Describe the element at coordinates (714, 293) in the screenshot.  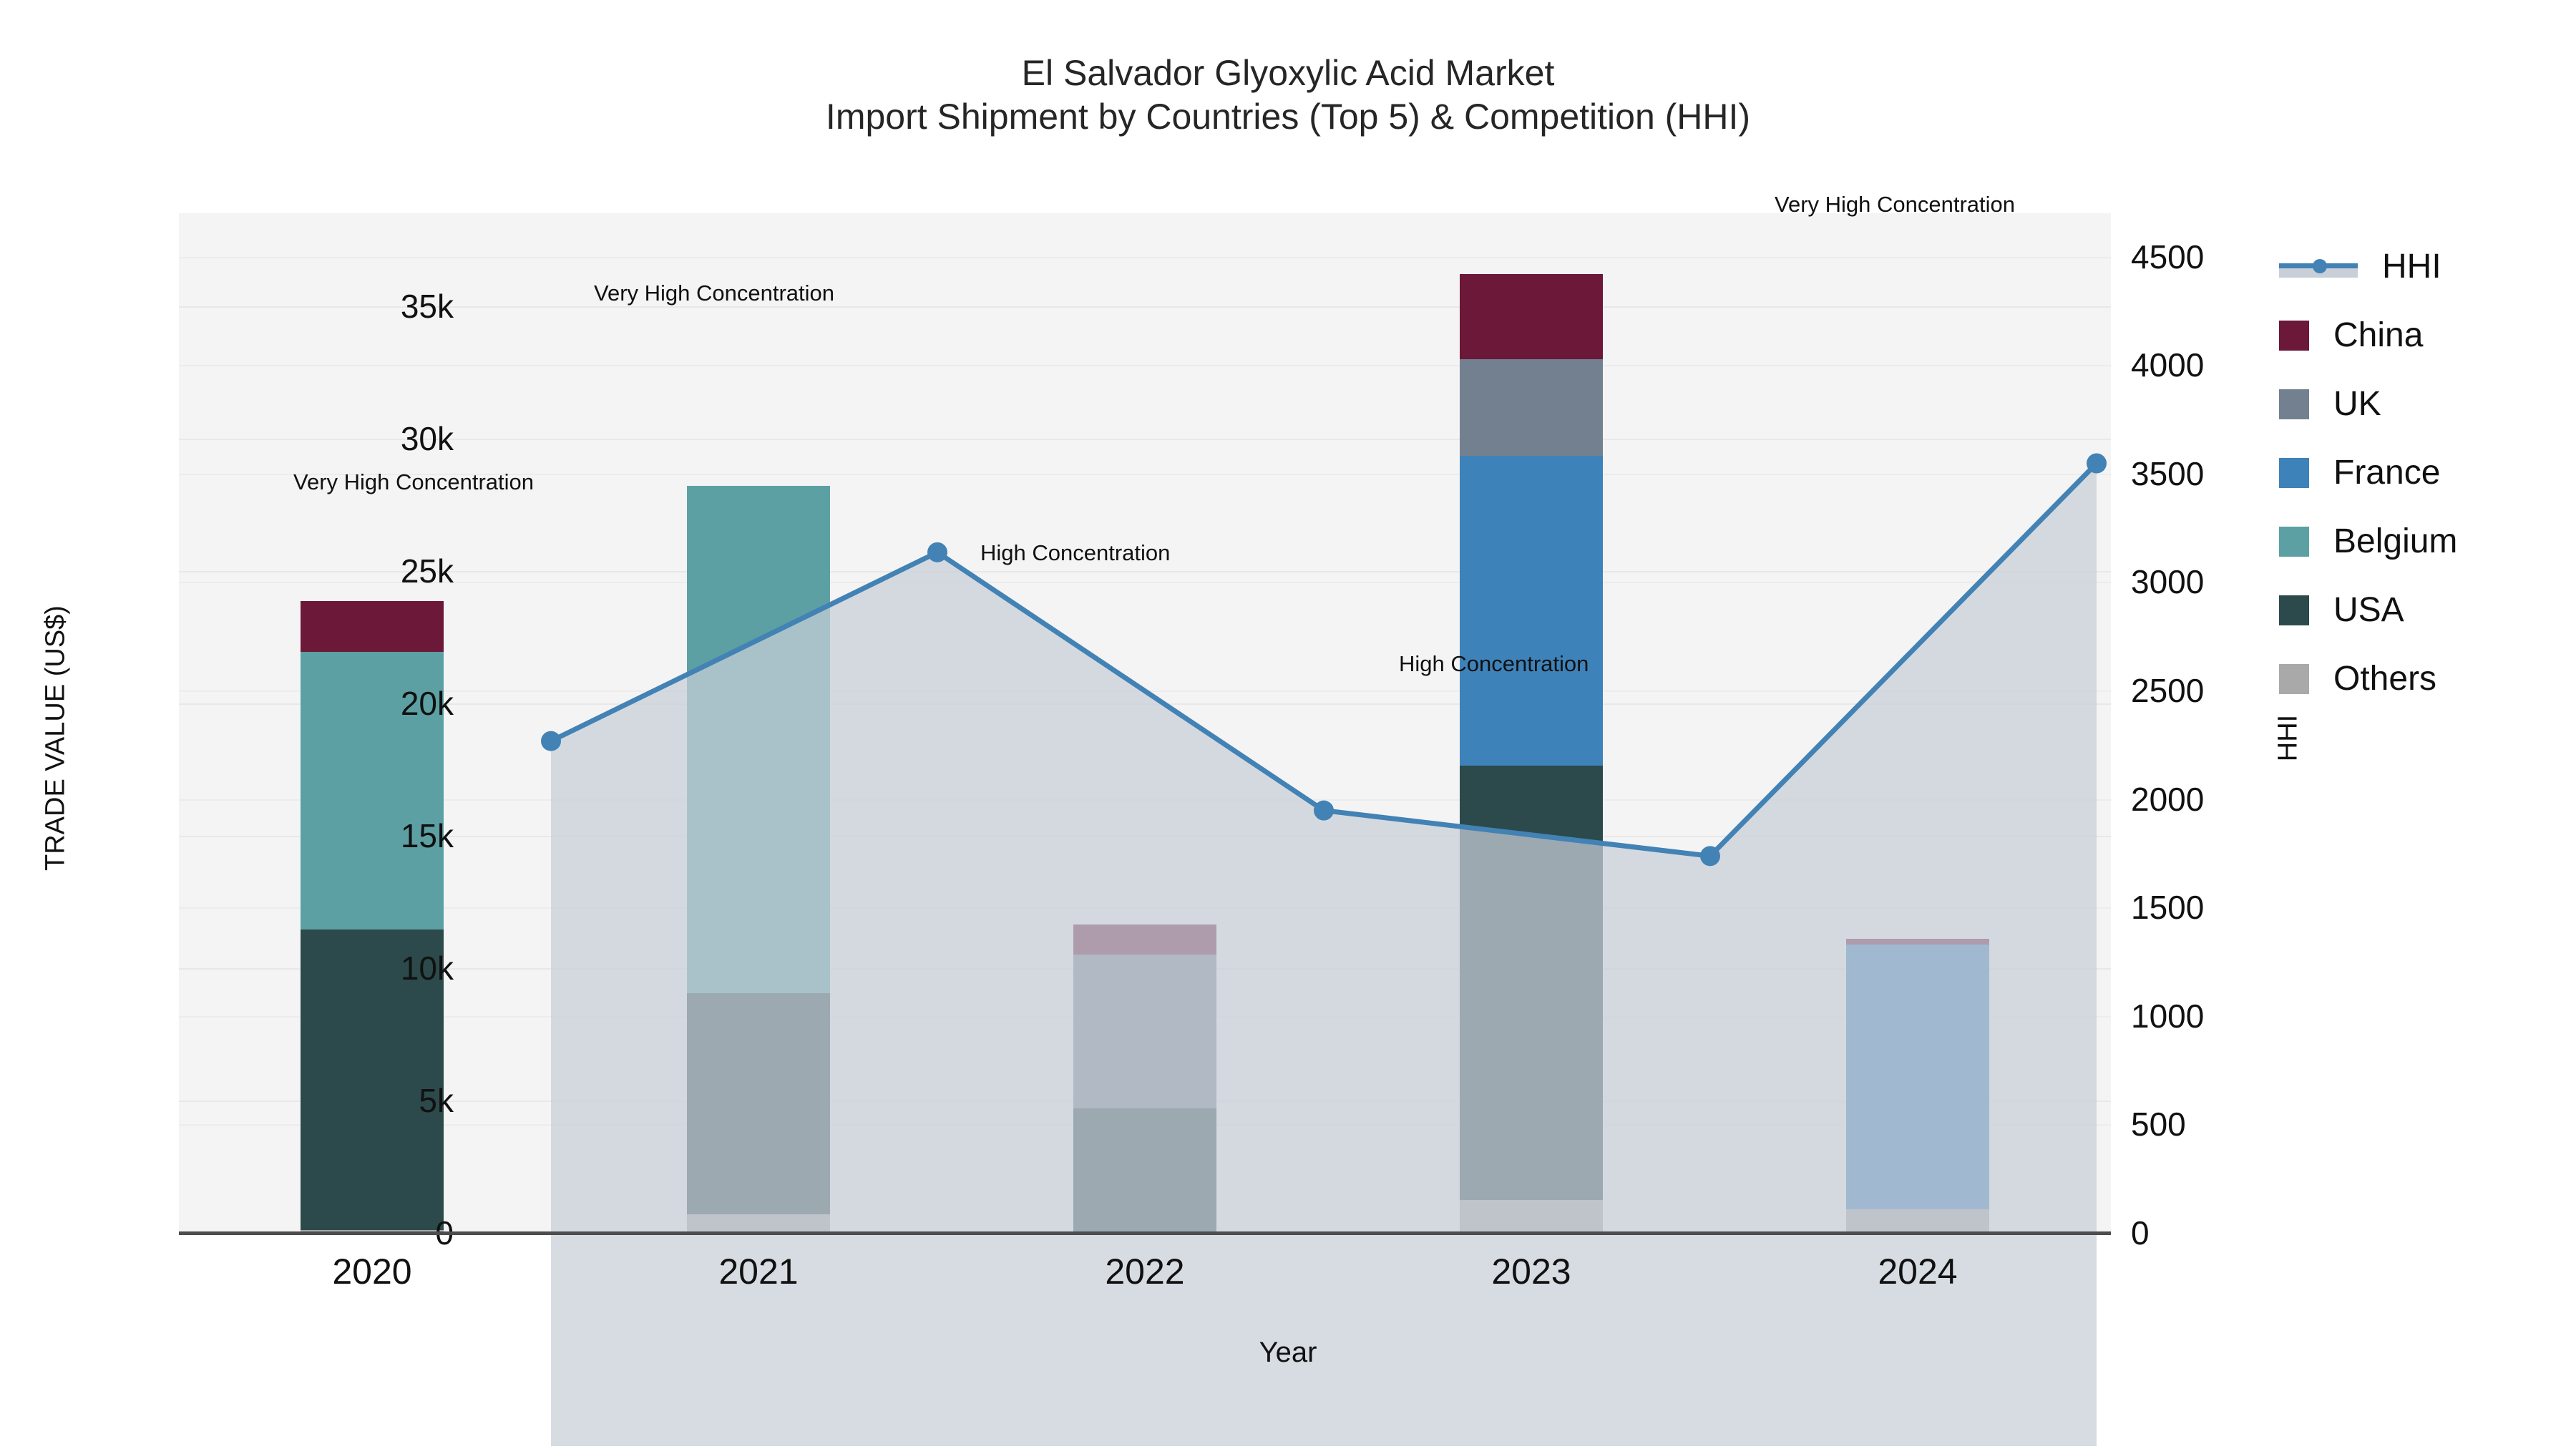
I see `annotation-2021: Very High Concentration` at that location.